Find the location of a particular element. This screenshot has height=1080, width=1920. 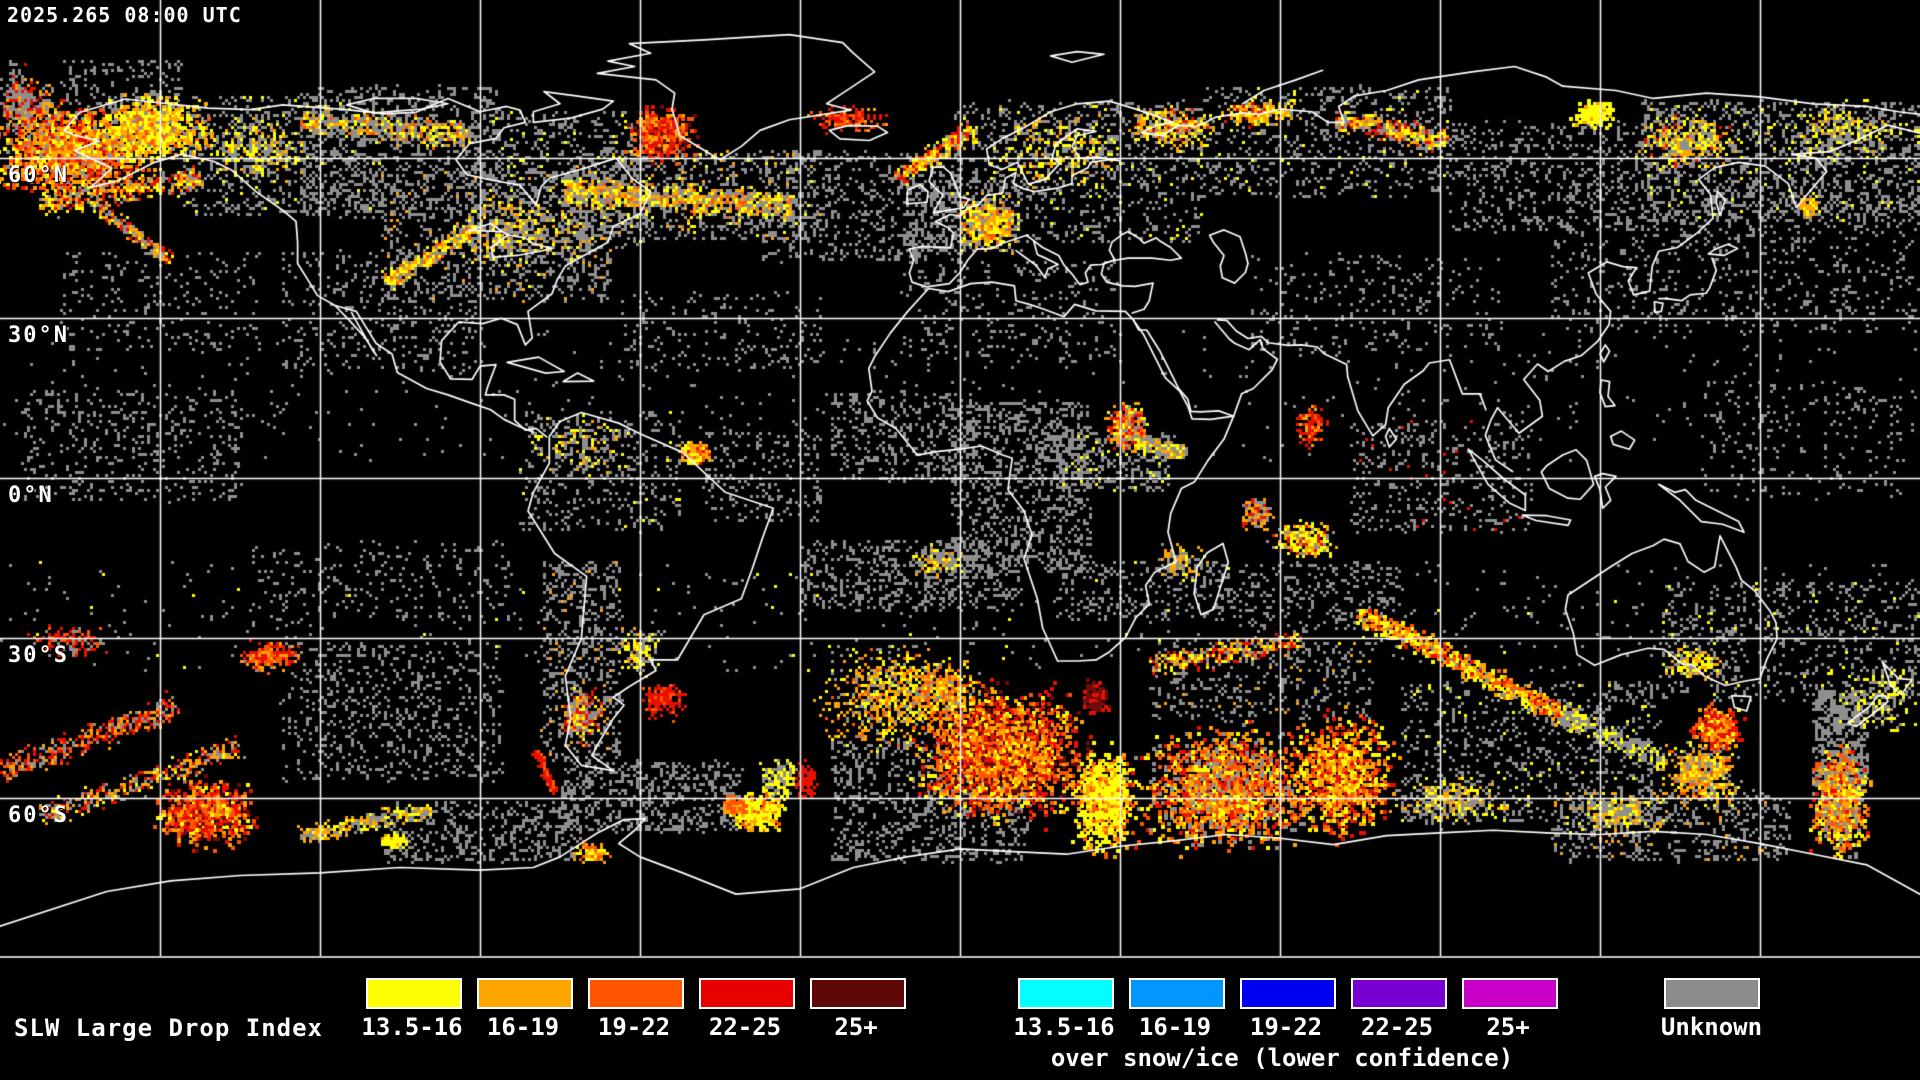

legend-label-slw-4: 22-25 is located at coordinates (745, 1027).